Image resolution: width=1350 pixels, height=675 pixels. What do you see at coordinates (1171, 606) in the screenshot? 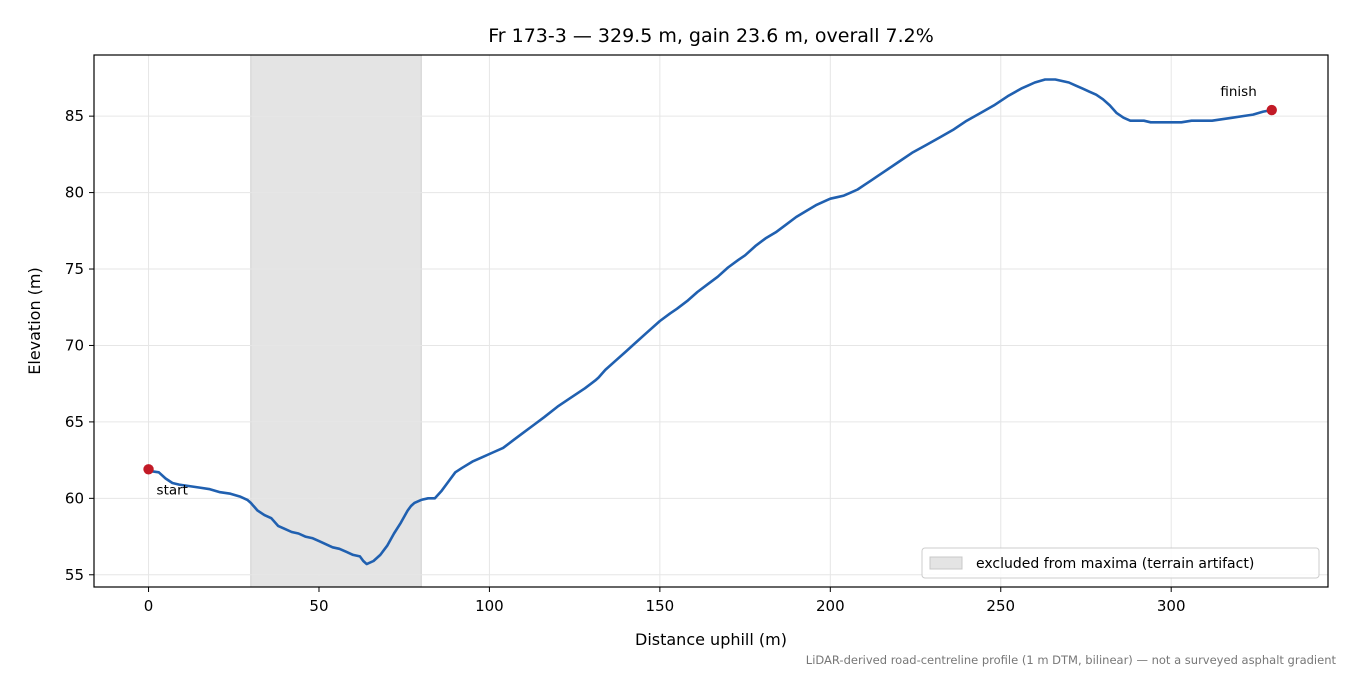
I see `x-tick-label: 300` at bounding box center [1171, 606].